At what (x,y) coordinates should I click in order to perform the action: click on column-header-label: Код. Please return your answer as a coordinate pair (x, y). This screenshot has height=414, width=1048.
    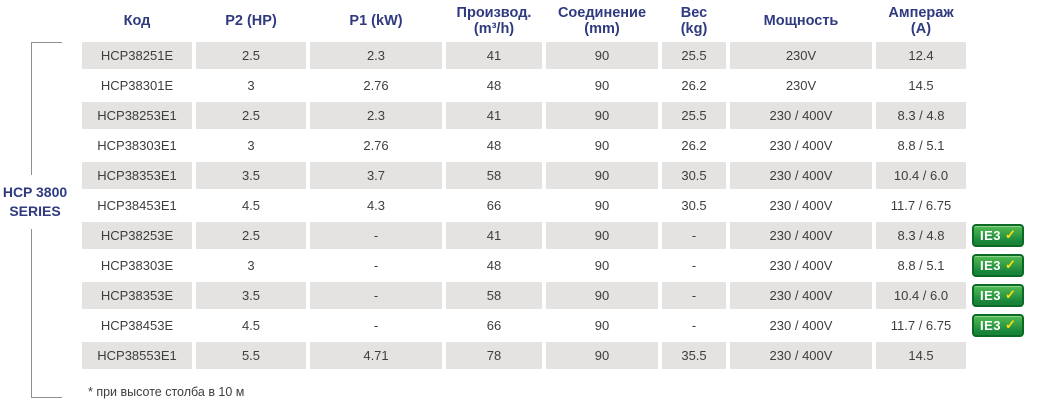
    Looking at the image, I should click on (137, 20).